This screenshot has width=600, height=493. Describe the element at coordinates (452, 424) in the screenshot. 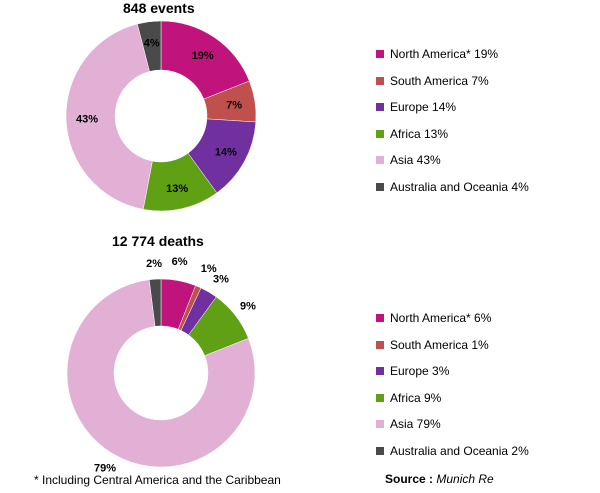

I see `legend-item-deaths-asia: Asia 79%` at that location.